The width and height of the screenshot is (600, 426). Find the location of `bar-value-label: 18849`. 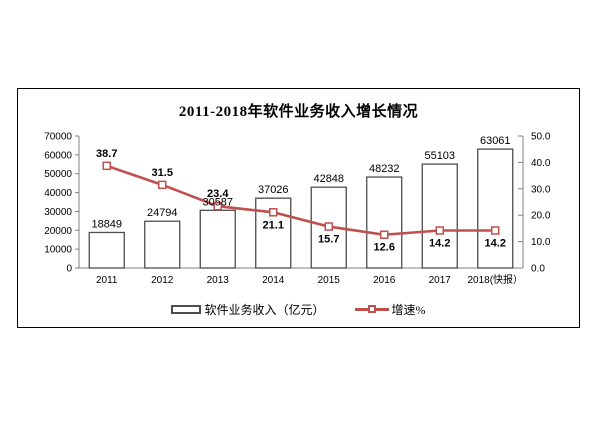

bar-value-label: 18849 is located at coordinates (106, 224).